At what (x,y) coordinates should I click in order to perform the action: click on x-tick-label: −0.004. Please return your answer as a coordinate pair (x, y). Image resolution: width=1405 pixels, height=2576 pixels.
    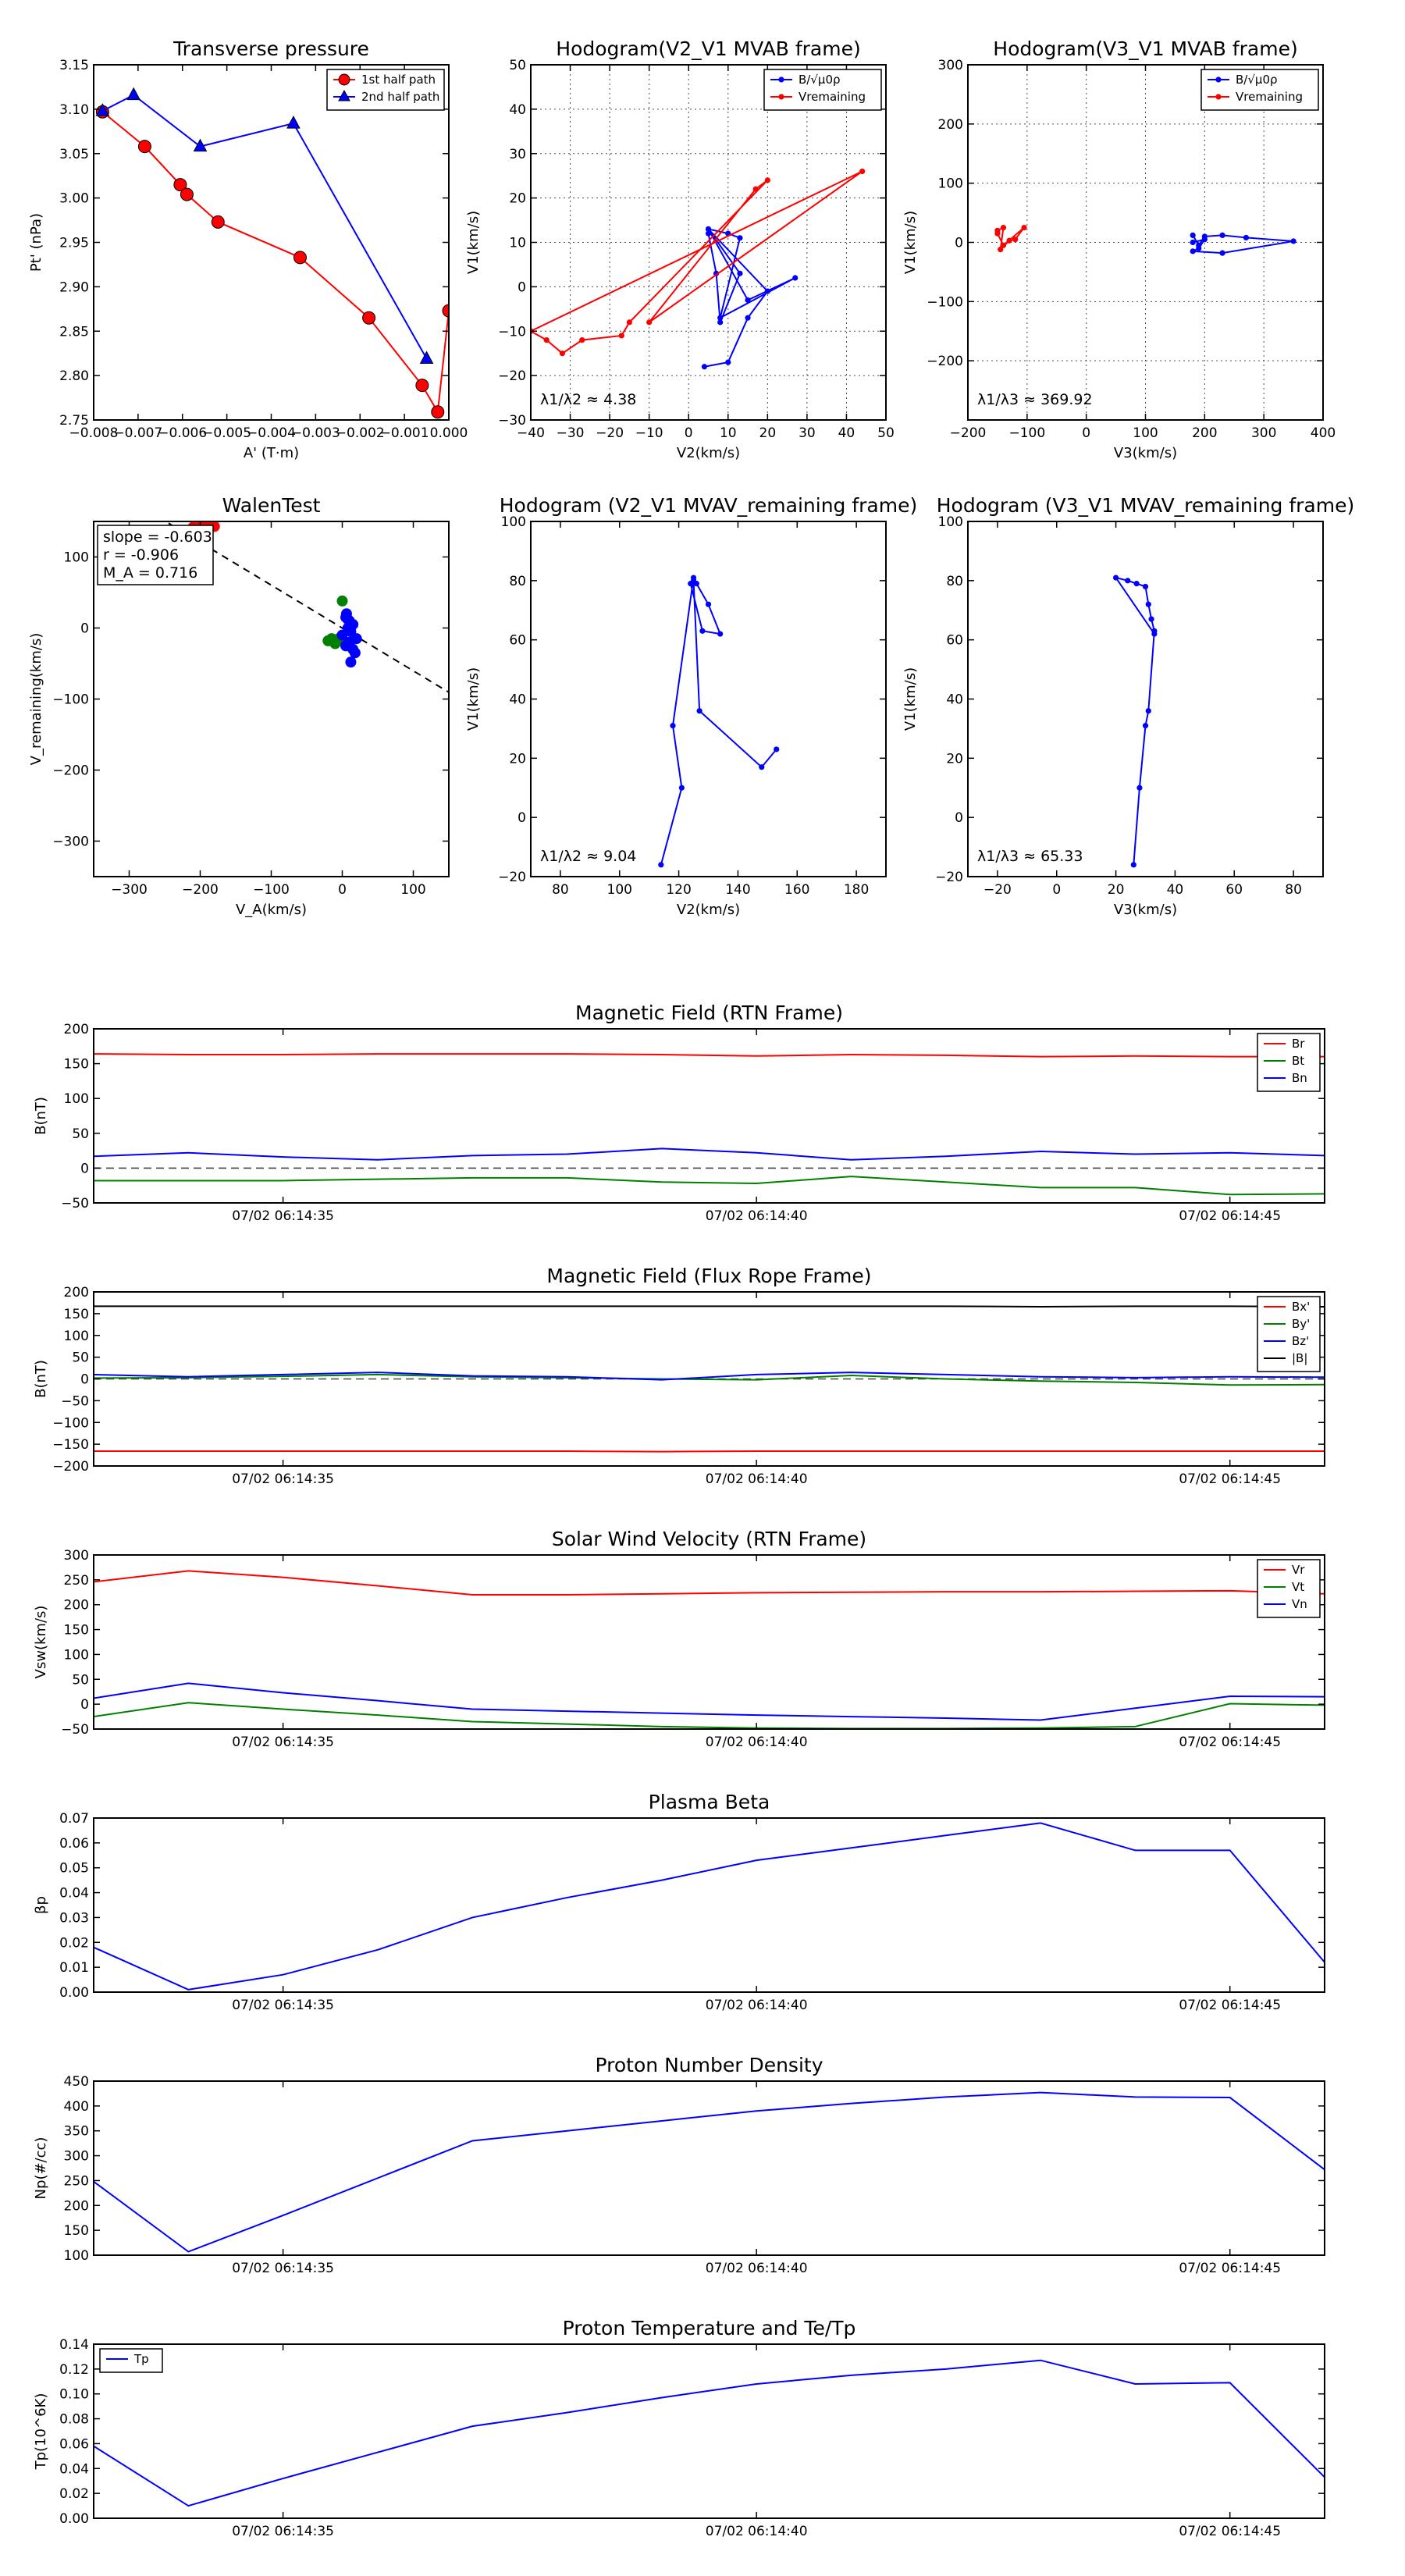
    Looking at the image, I should click on (271, 433).